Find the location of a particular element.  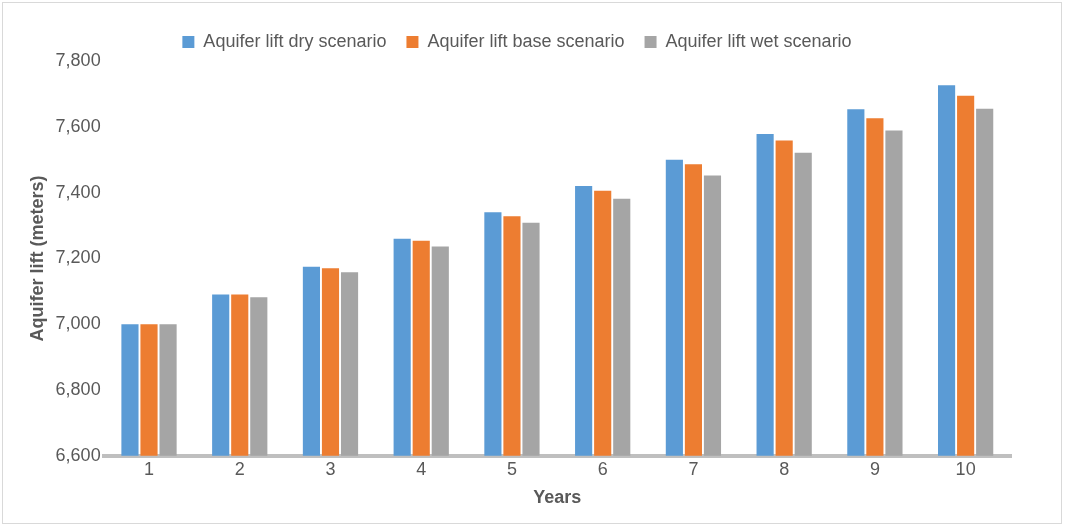

x-axis-title: Years is located at coordinates (557, 497).